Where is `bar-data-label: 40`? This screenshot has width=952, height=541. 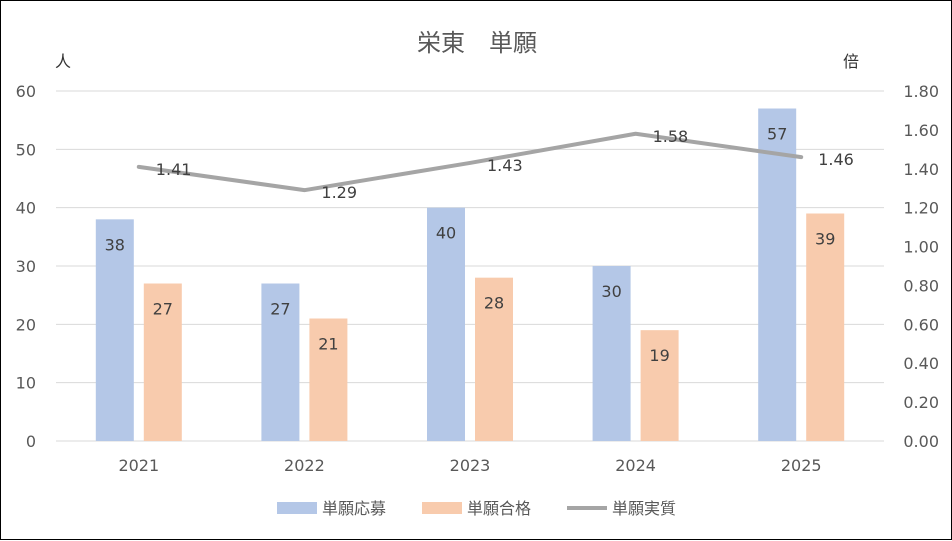
bar-data-label: 40 is located at coordinates (446, 233).